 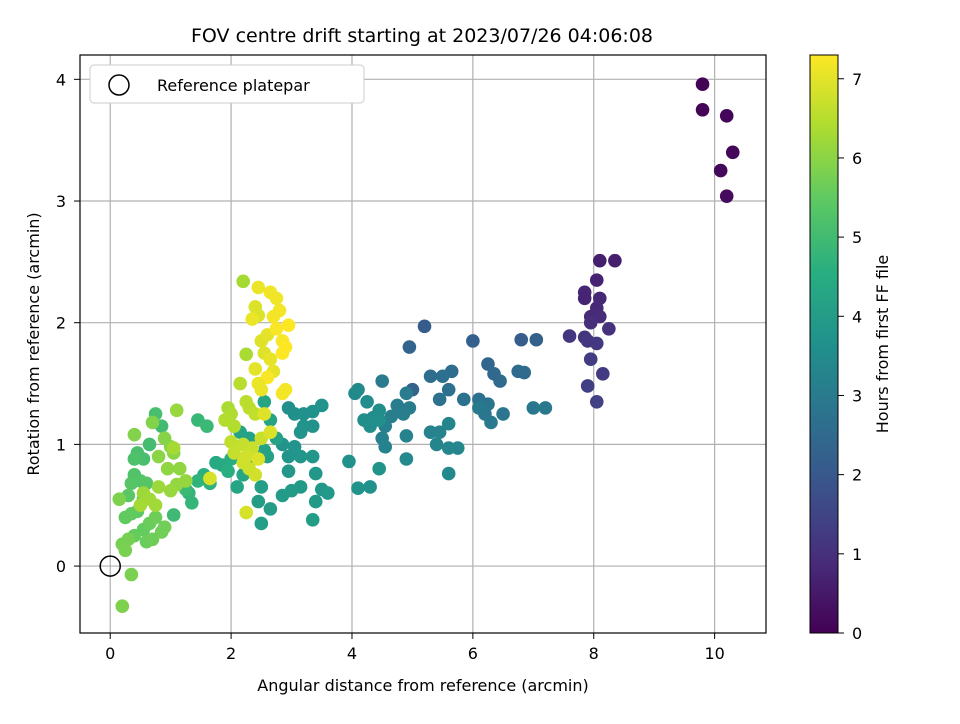 What do you see at coordinates (68, 323) in the screenshot?
I see `y-ticks: 0 1 2 3 4` at bounding box center [68, 323].